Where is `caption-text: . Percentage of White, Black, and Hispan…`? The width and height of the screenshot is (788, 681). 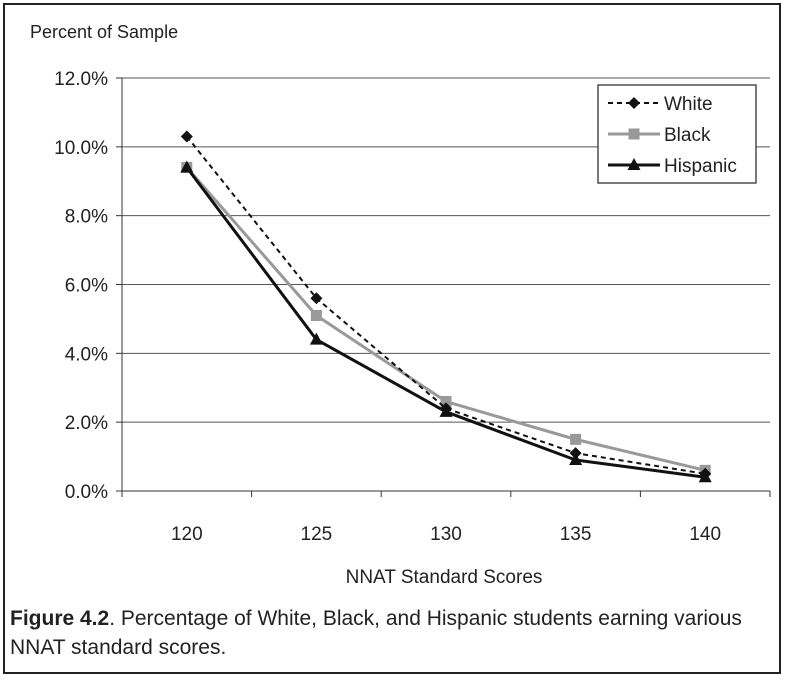
caption-text: . Percentage of White, Black, and Hispan… is located at coordinates (376, 633).